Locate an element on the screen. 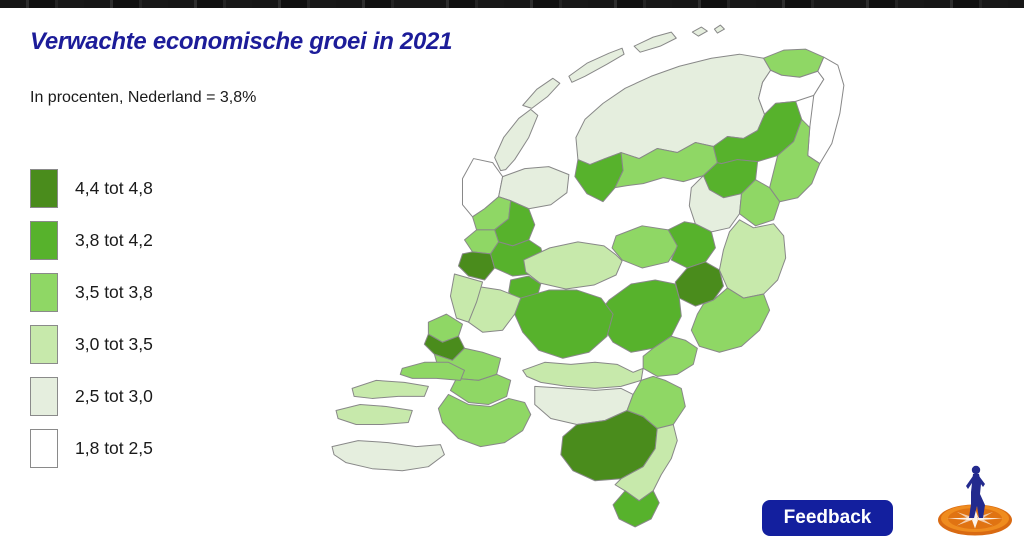 The height and width of the screenshot is (537, 1024). map-region-west-brabant is located at coordinates (484, 420).